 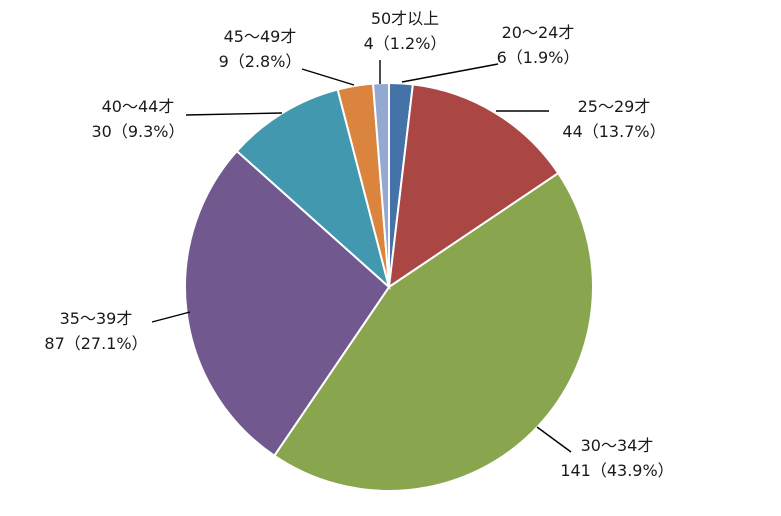 What do you see at coordinates (95, 343) in the screenshot?
I see `slice-value-label: 87（27.1%）` at bounding box center [95, 343].